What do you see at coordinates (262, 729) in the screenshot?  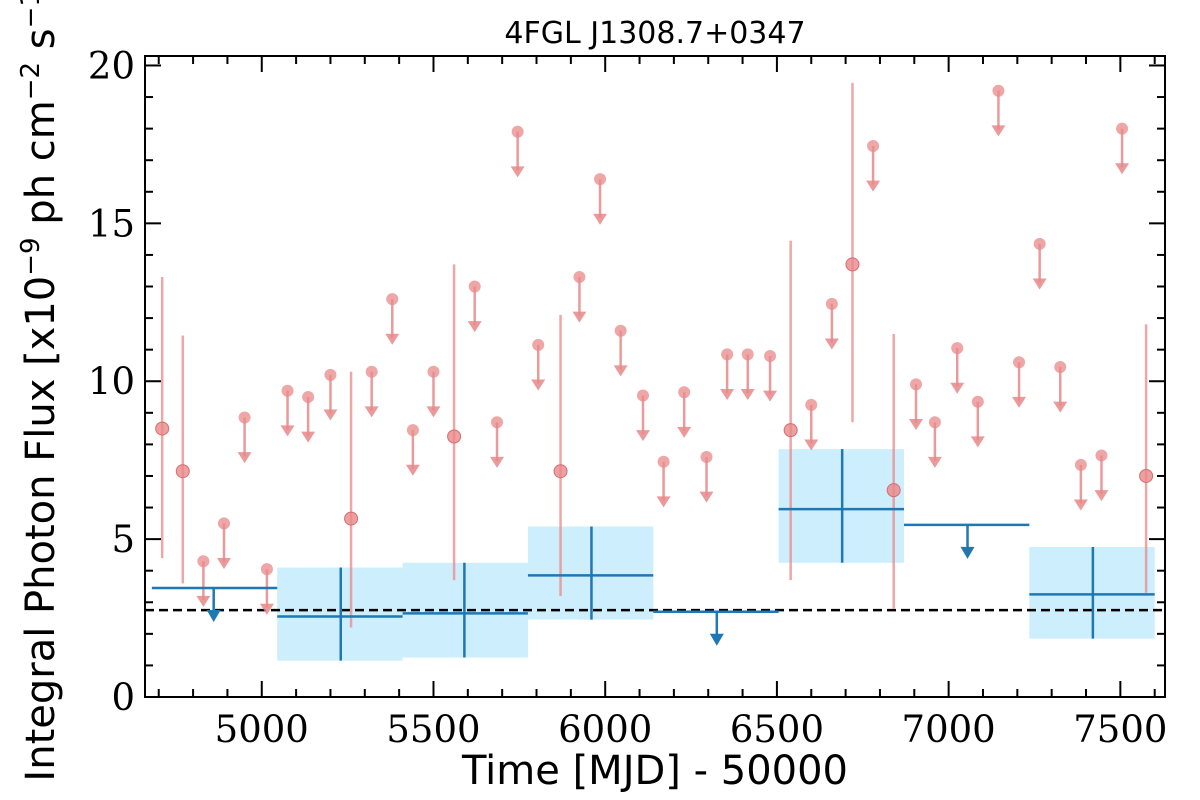 I see `x-tick-label: 5000` at bounding box center [262, 729].